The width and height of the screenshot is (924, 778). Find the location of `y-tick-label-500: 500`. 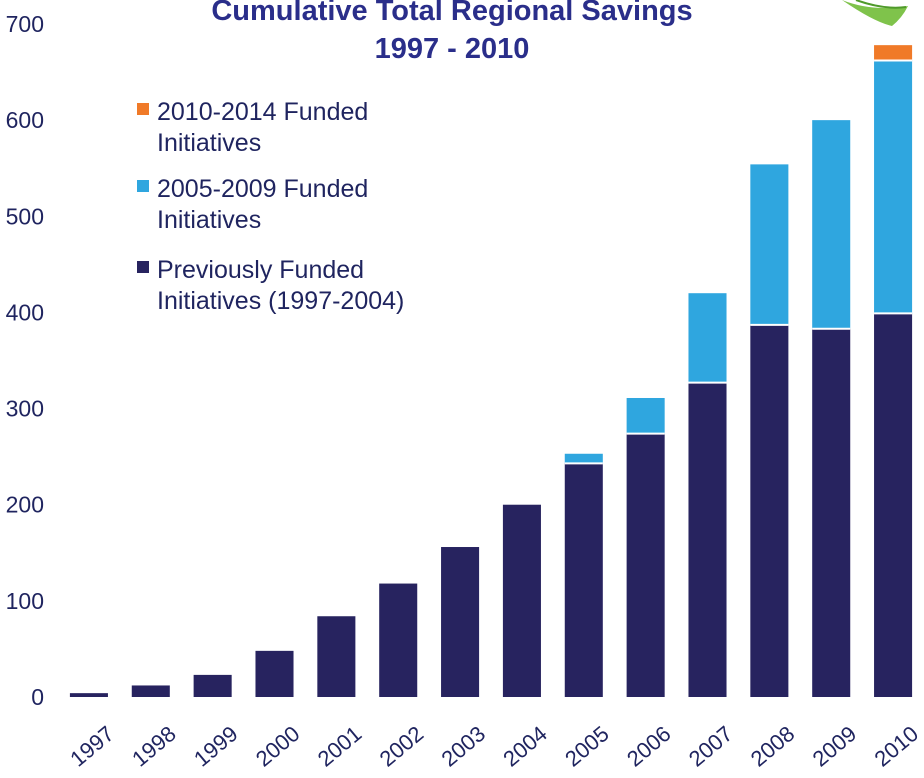

y-tick-label-500: 500 is located at coordinates (25, 216).